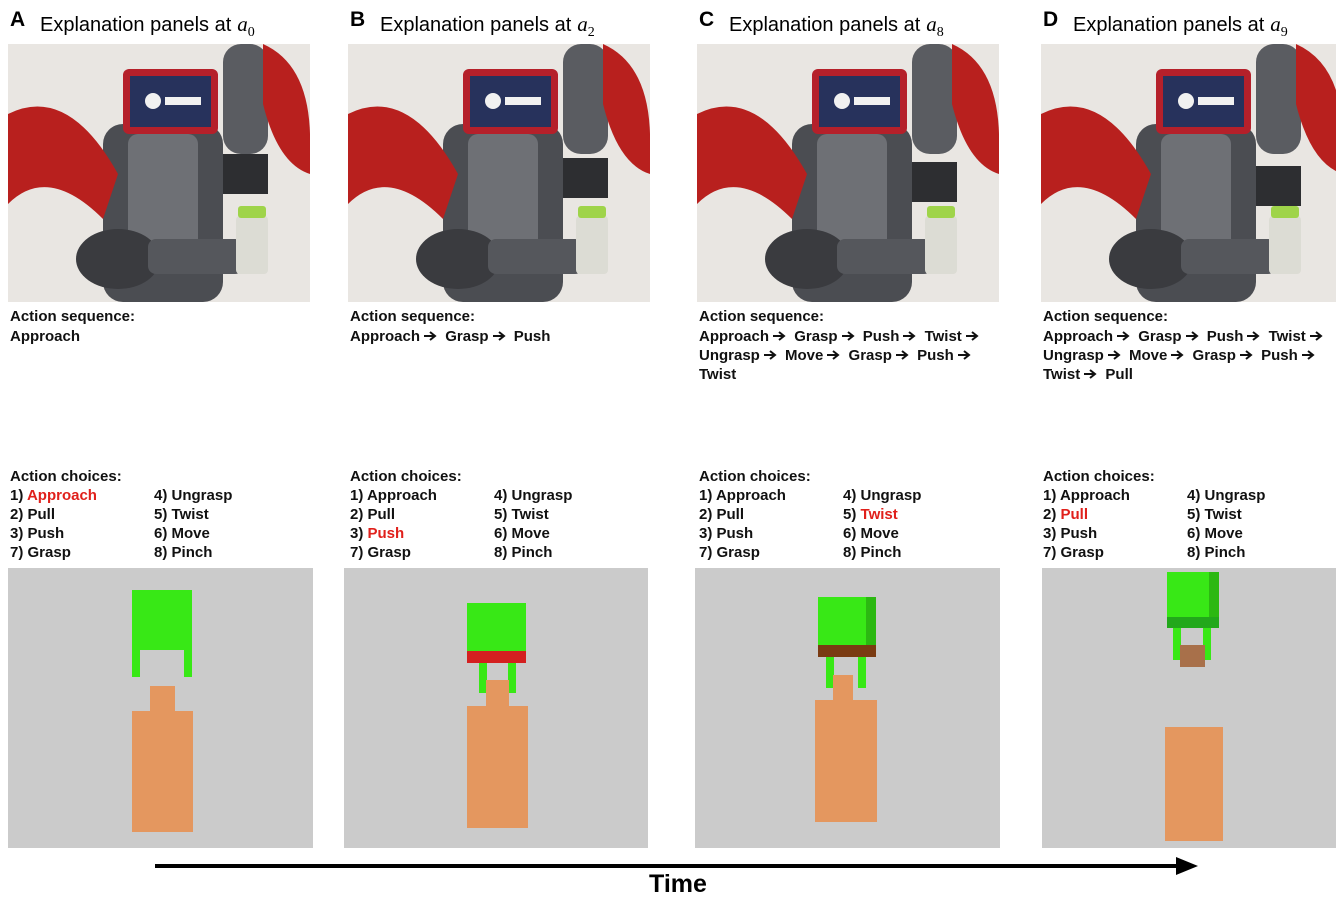 This screenshot has width=1336, height=899. Describe the element at coordinates (935, 26) in the screenshot. I see `title-math: a8` at that location.